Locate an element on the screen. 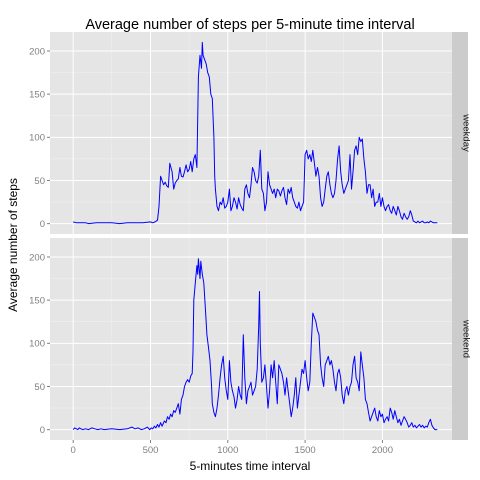 The image size is (480, 480). x-tick-label: 1000 is located at coordinates (227, 450).